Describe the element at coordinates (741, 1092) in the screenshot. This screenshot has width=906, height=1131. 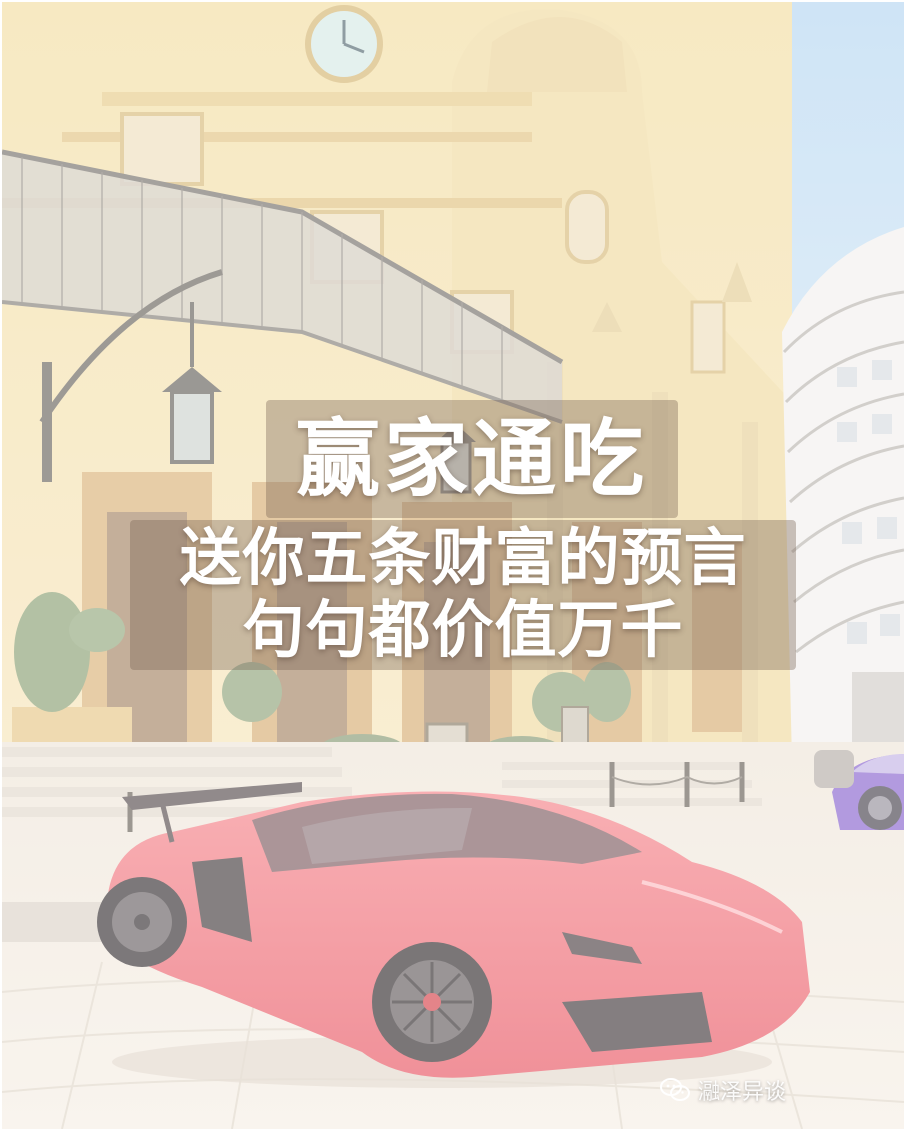
I see `watermark-text: 瀜泽异谈` at that location.